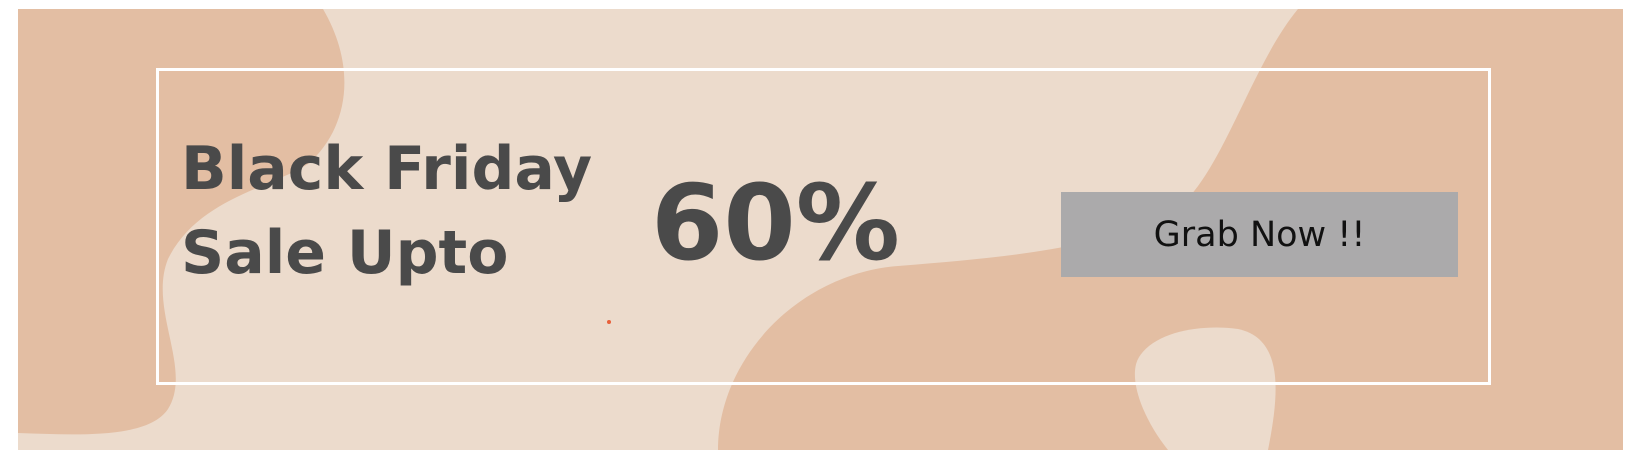  What do you see at coordinates (1205, 388) in the screenshot?
I see `inner-light-blob-shape` at bounding box center [1205, 388].